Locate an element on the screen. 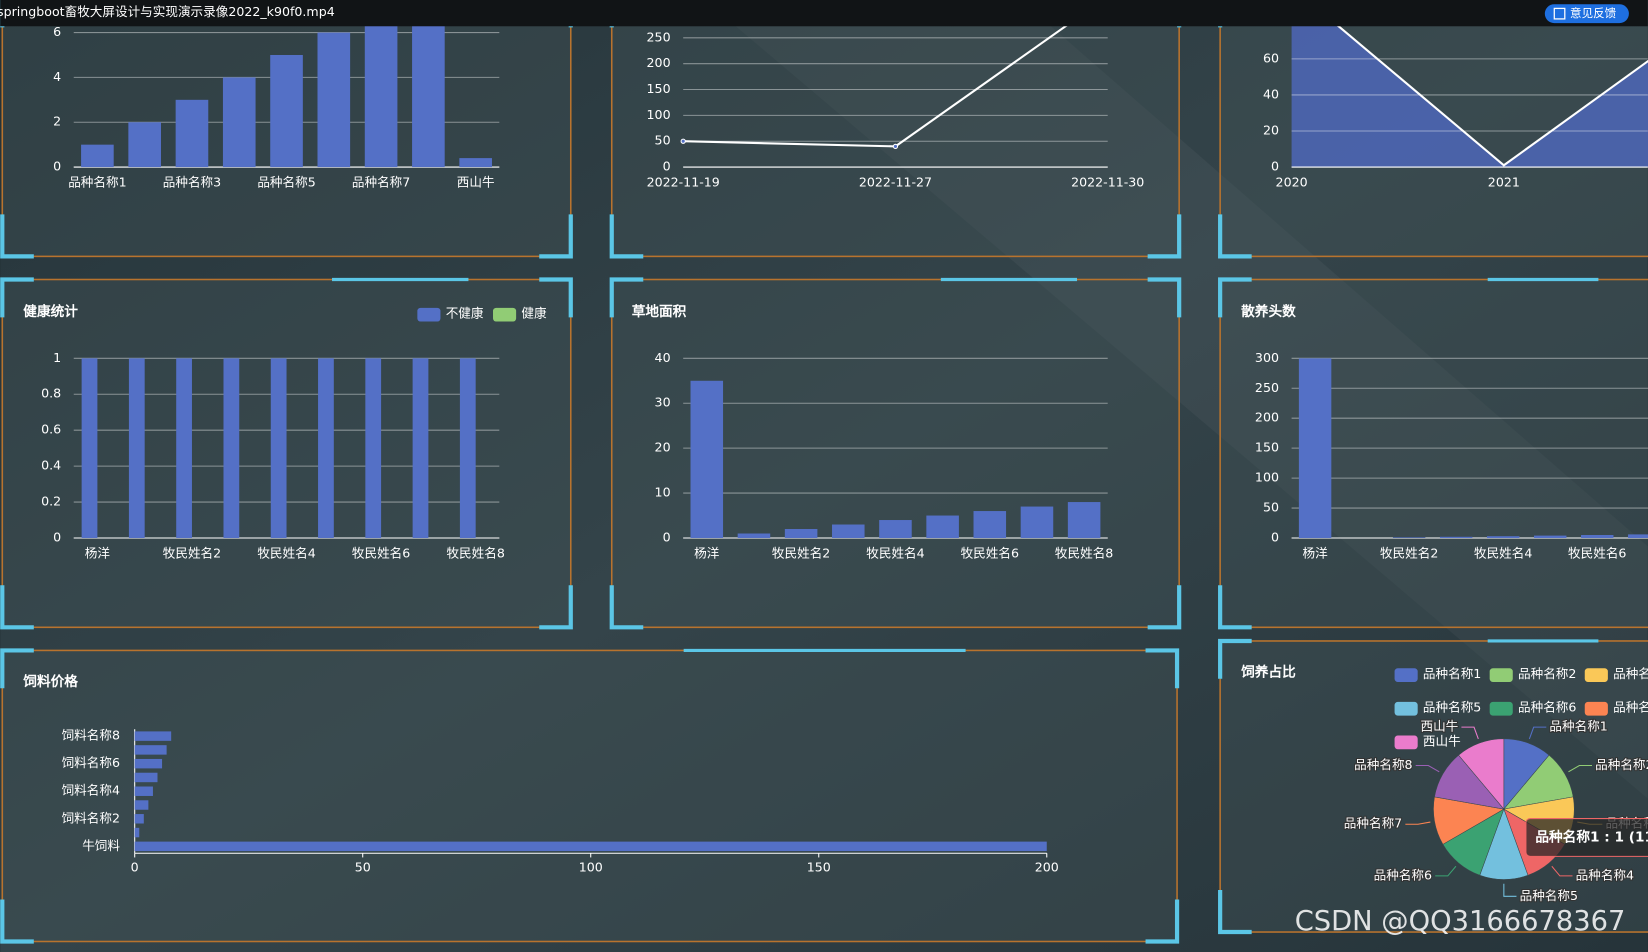 This screenshot has width=1648, height=952. area is located at coordinates (1469, 84).